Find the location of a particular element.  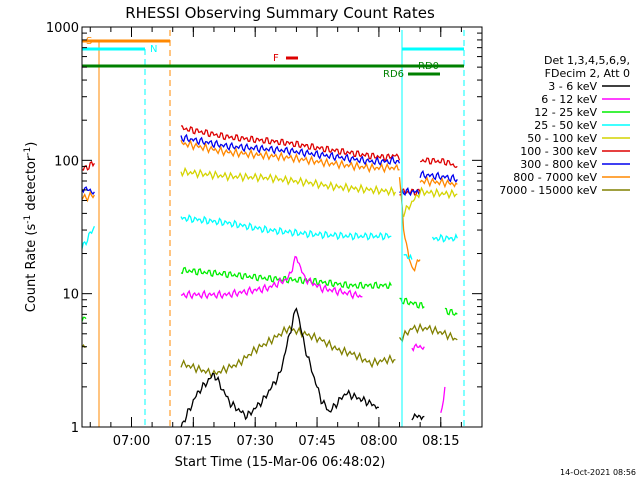

footer-timestamp: 14-Oct-2021 08:56 is located at coordinates (598, 472).